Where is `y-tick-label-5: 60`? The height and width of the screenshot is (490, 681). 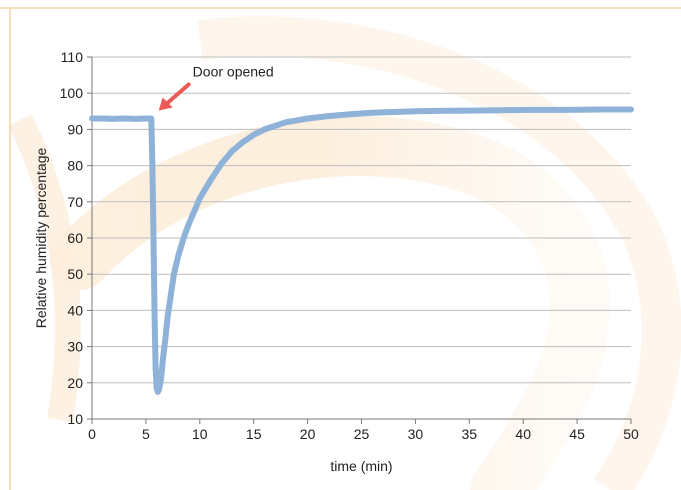 y-tick-label-5: 60 is located at coordinates (75, 238).